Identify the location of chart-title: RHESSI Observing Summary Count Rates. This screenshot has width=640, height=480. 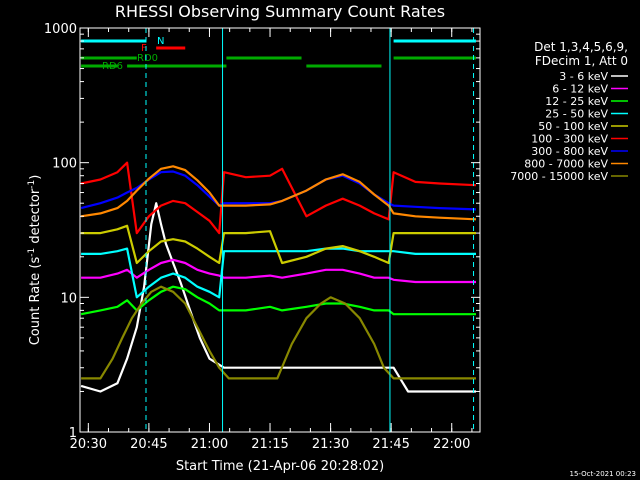
(280, 11).